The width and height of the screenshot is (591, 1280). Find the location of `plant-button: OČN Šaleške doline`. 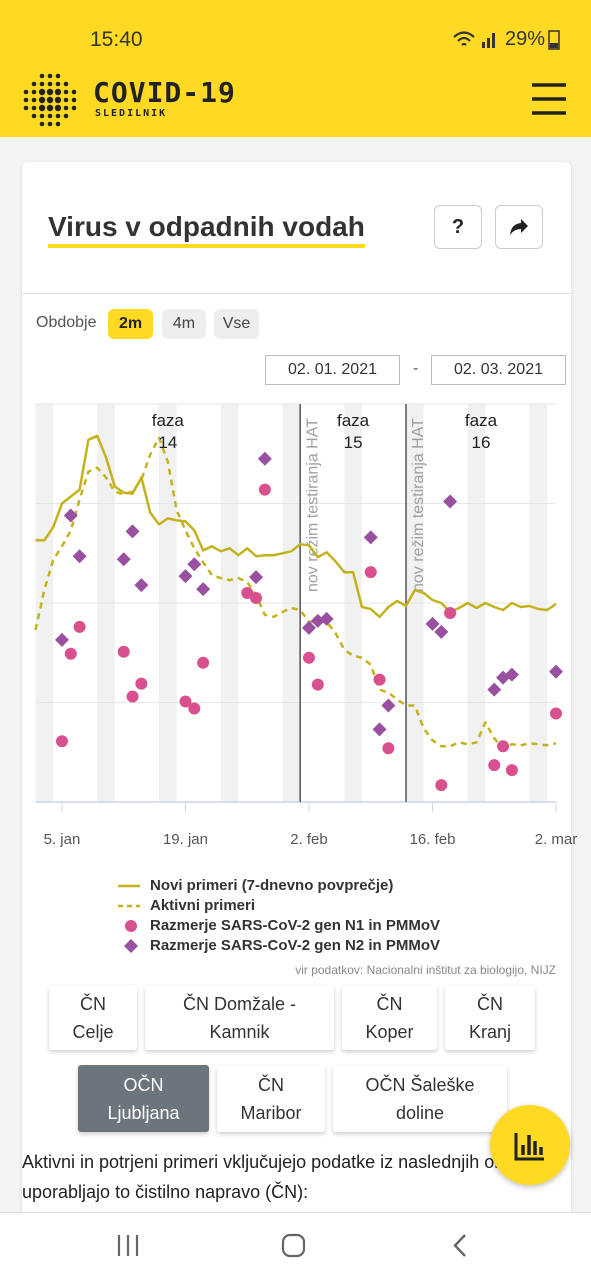

plant-button: OČN Šaleške doline is located at coordinates (420, 1098).